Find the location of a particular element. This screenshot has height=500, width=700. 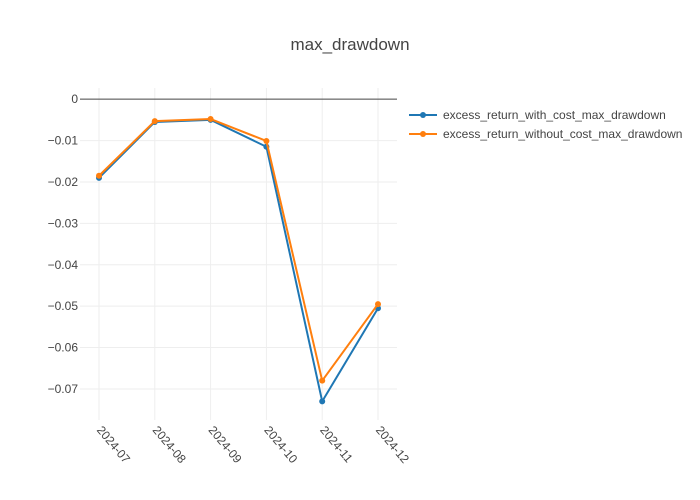

x-tick-label: 2024-09 is located at coordinates (225, 444).